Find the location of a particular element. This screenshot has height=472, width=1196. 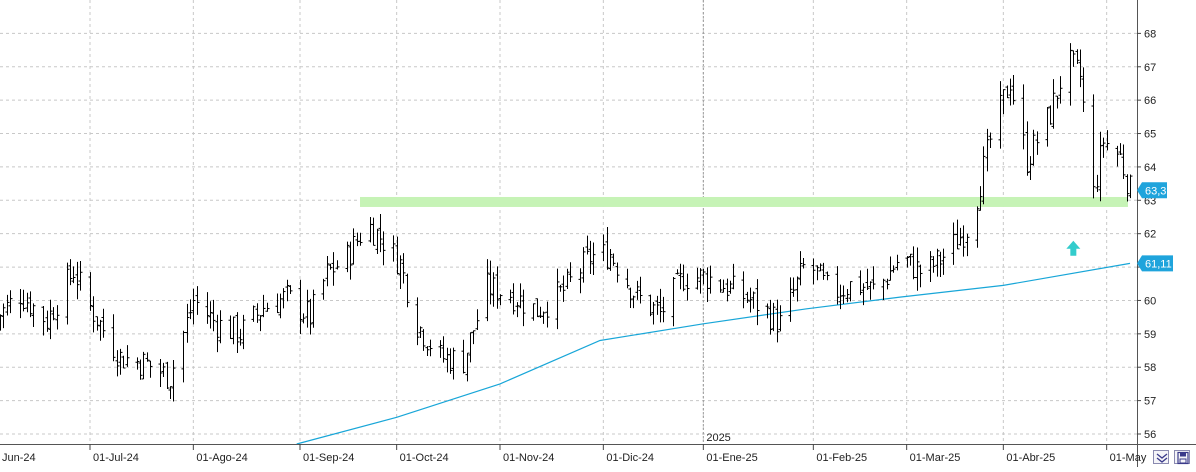

zoom-down-icon is located at coordinates (1162, 458).